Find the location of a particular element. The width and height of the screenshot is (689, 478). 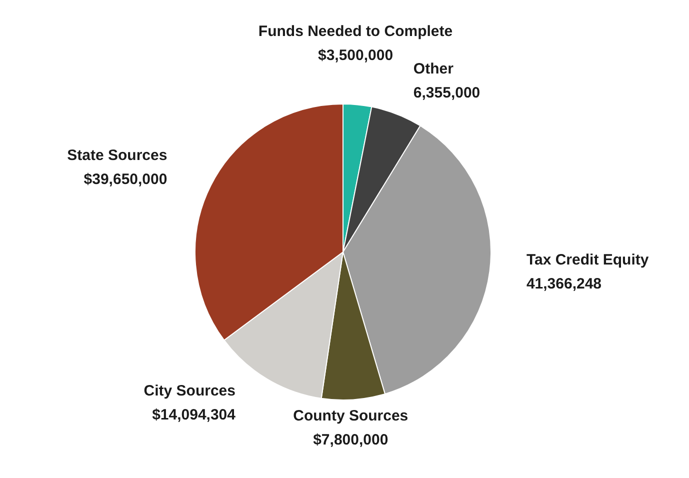

slice-label: City Sources is located at coordinates (190, 391).